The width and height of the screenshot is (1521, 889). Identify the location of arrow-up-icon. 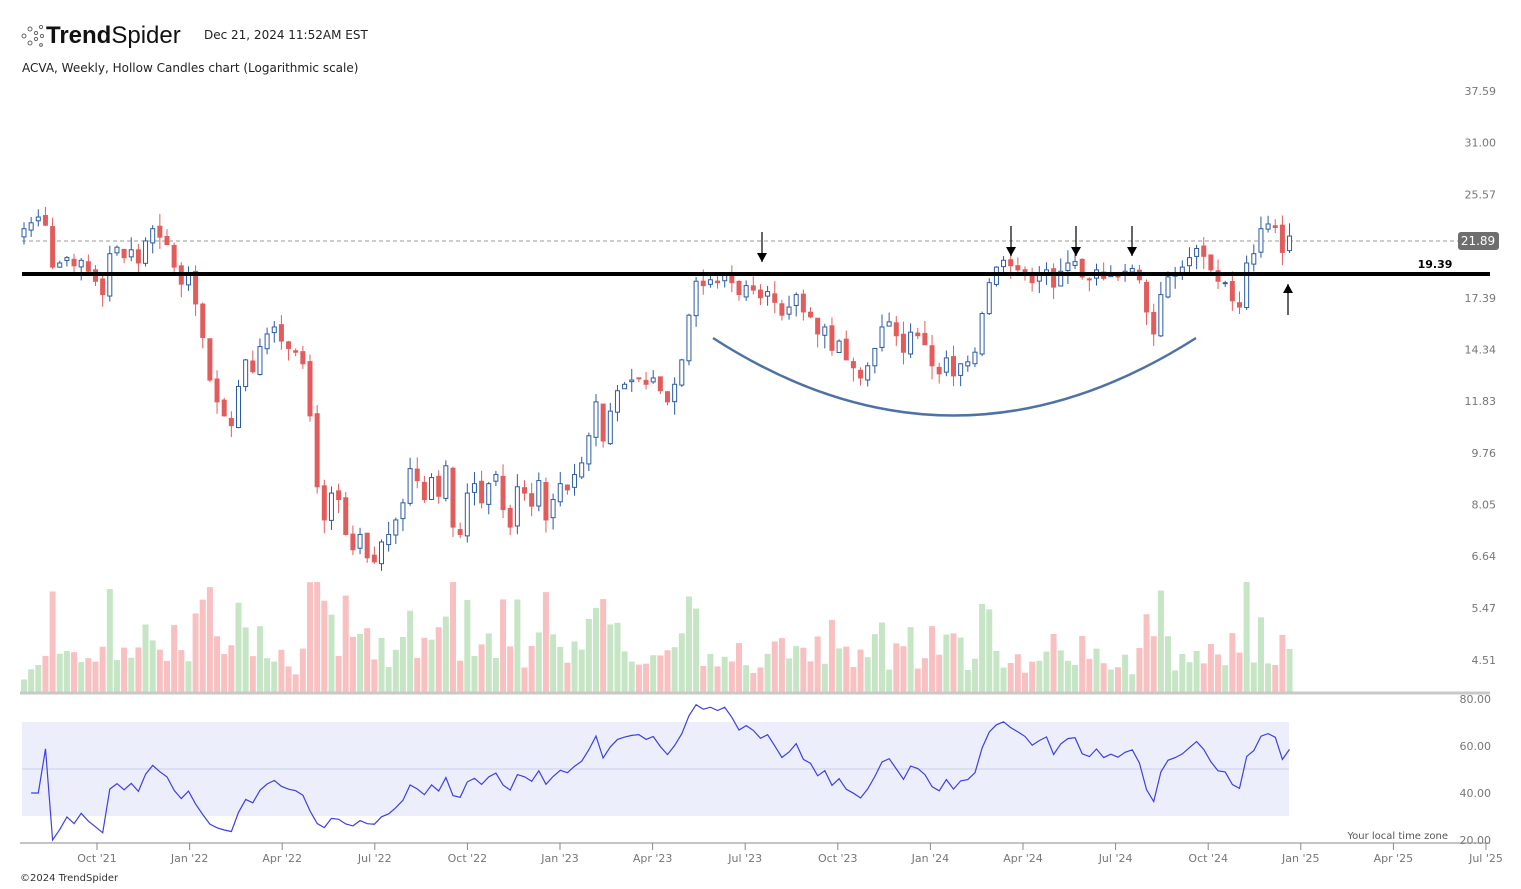
(1288, 299).